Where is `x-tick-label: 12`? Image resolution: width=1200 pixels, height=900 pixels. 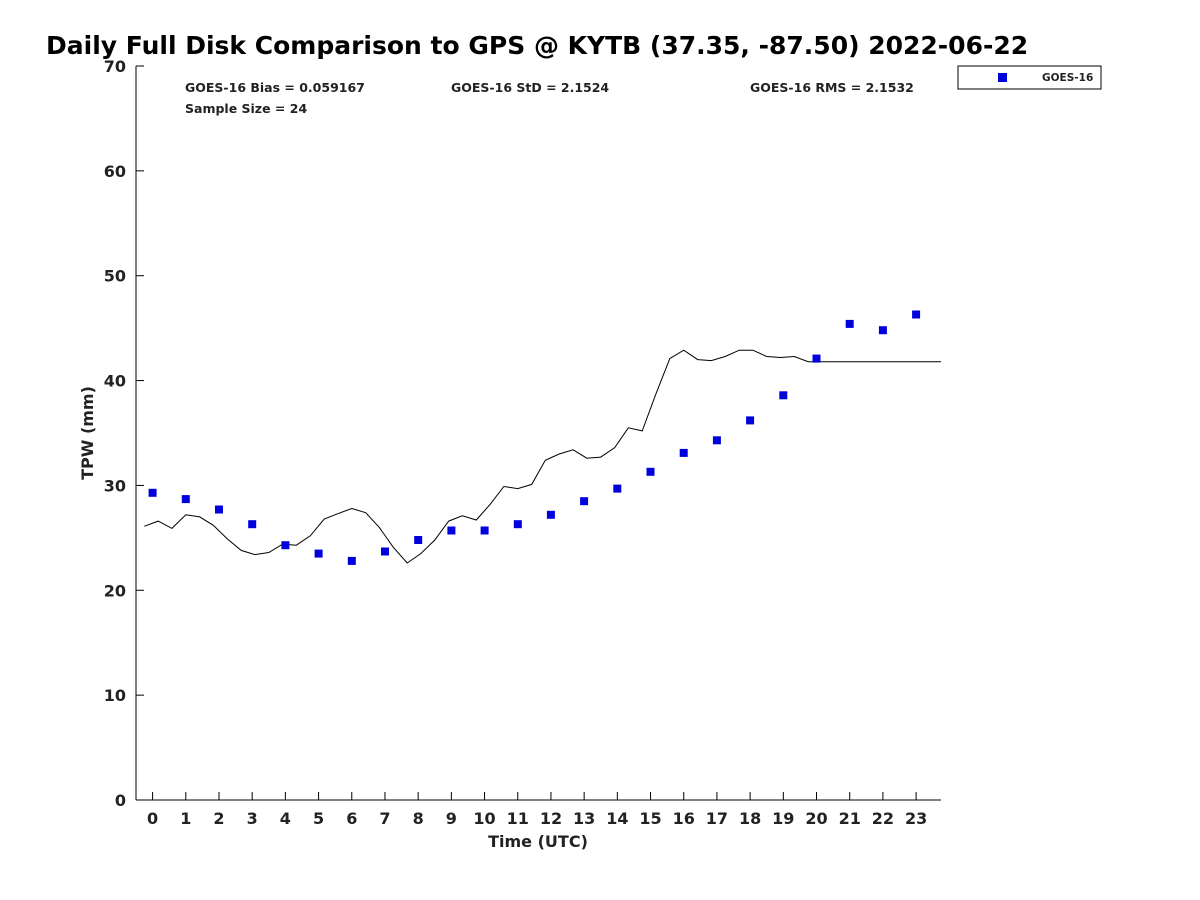
x-tick-label: 12 is located at coordinates (551, 818).